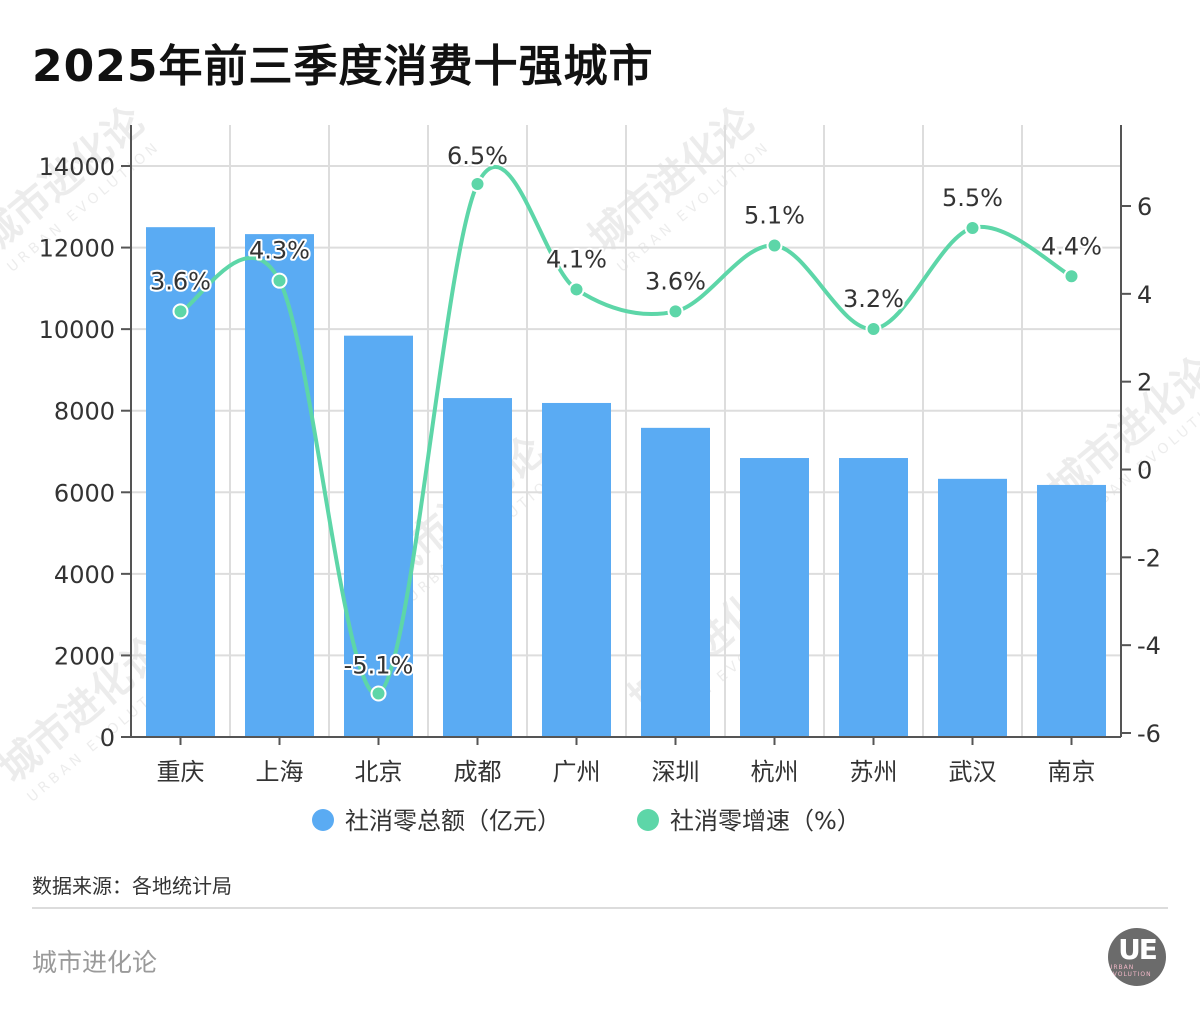 The width and height of the screenshot is (1200, 1020). What do you see at coordinates (874, 772) in the screenshot?
I see `category-label: 苏州` at bounding box center [874, 772].